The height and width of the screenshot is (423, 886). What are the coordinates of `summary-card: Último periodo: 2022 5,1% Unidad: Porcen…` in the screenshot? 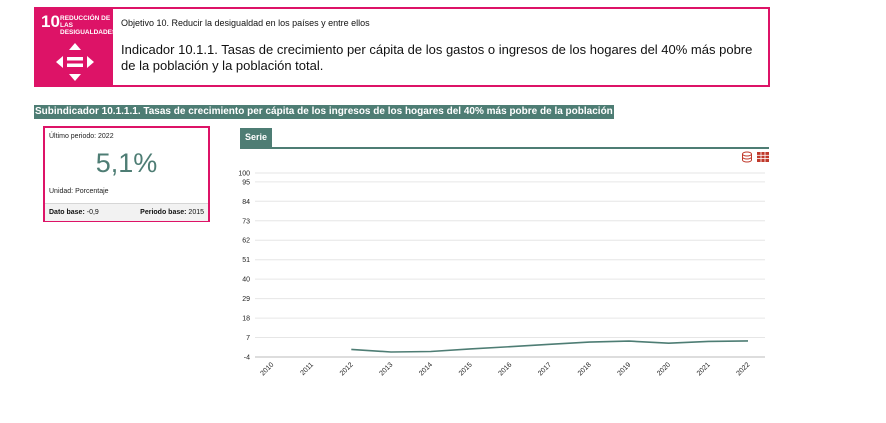 It's located at (126, 174).